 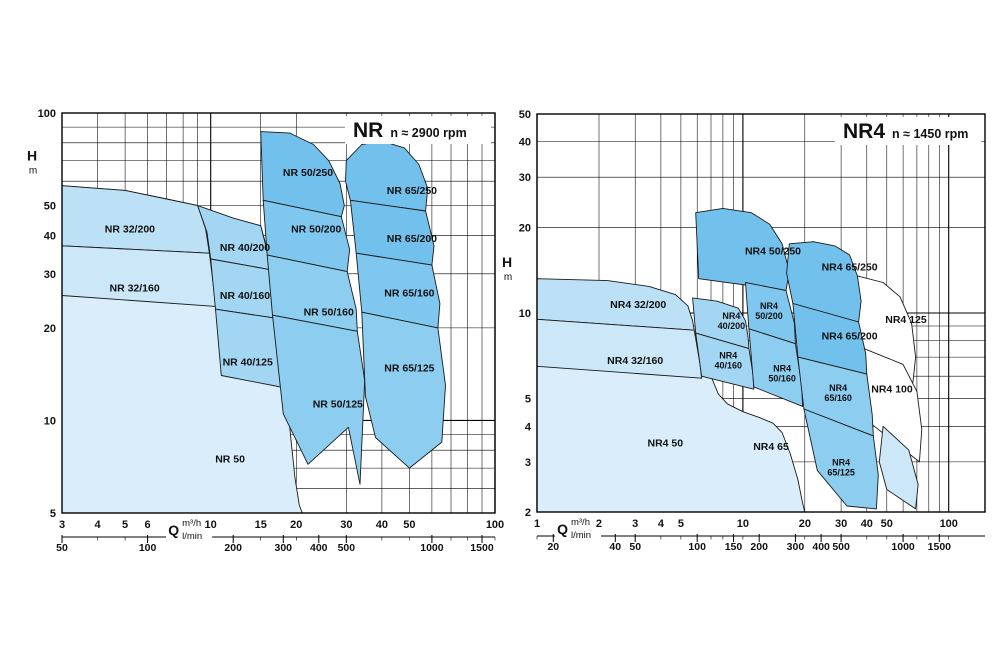 I want to click on svg-text: 1, so click(x=537, y=524).